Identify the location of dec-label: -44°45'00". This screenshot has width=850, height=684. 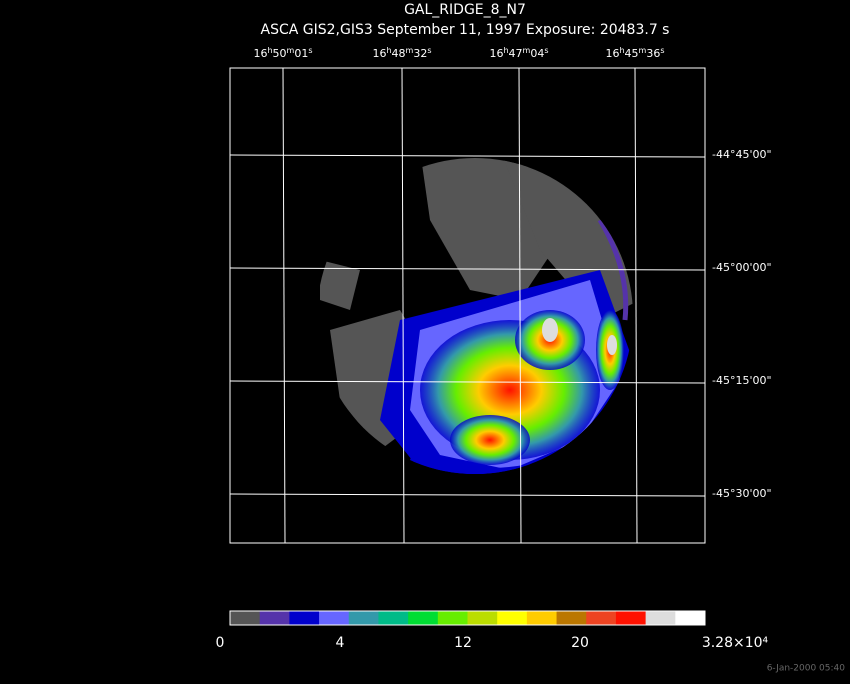
(742, 154).